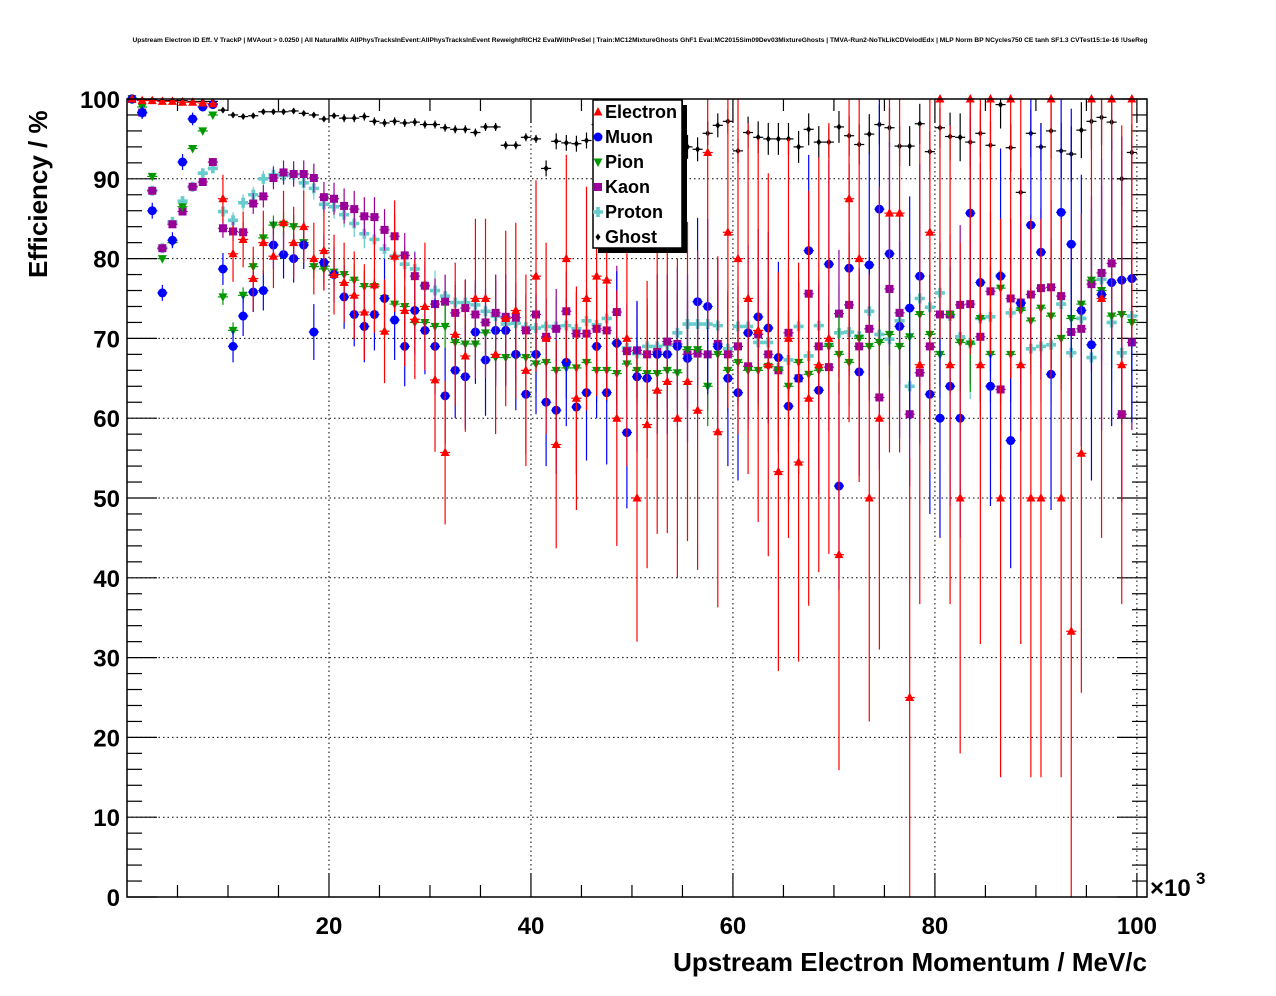  What do you see at coordinates (106, 339) in the screenshot?
I see `y-tick-label: 70` at bounding box center [106, 339].